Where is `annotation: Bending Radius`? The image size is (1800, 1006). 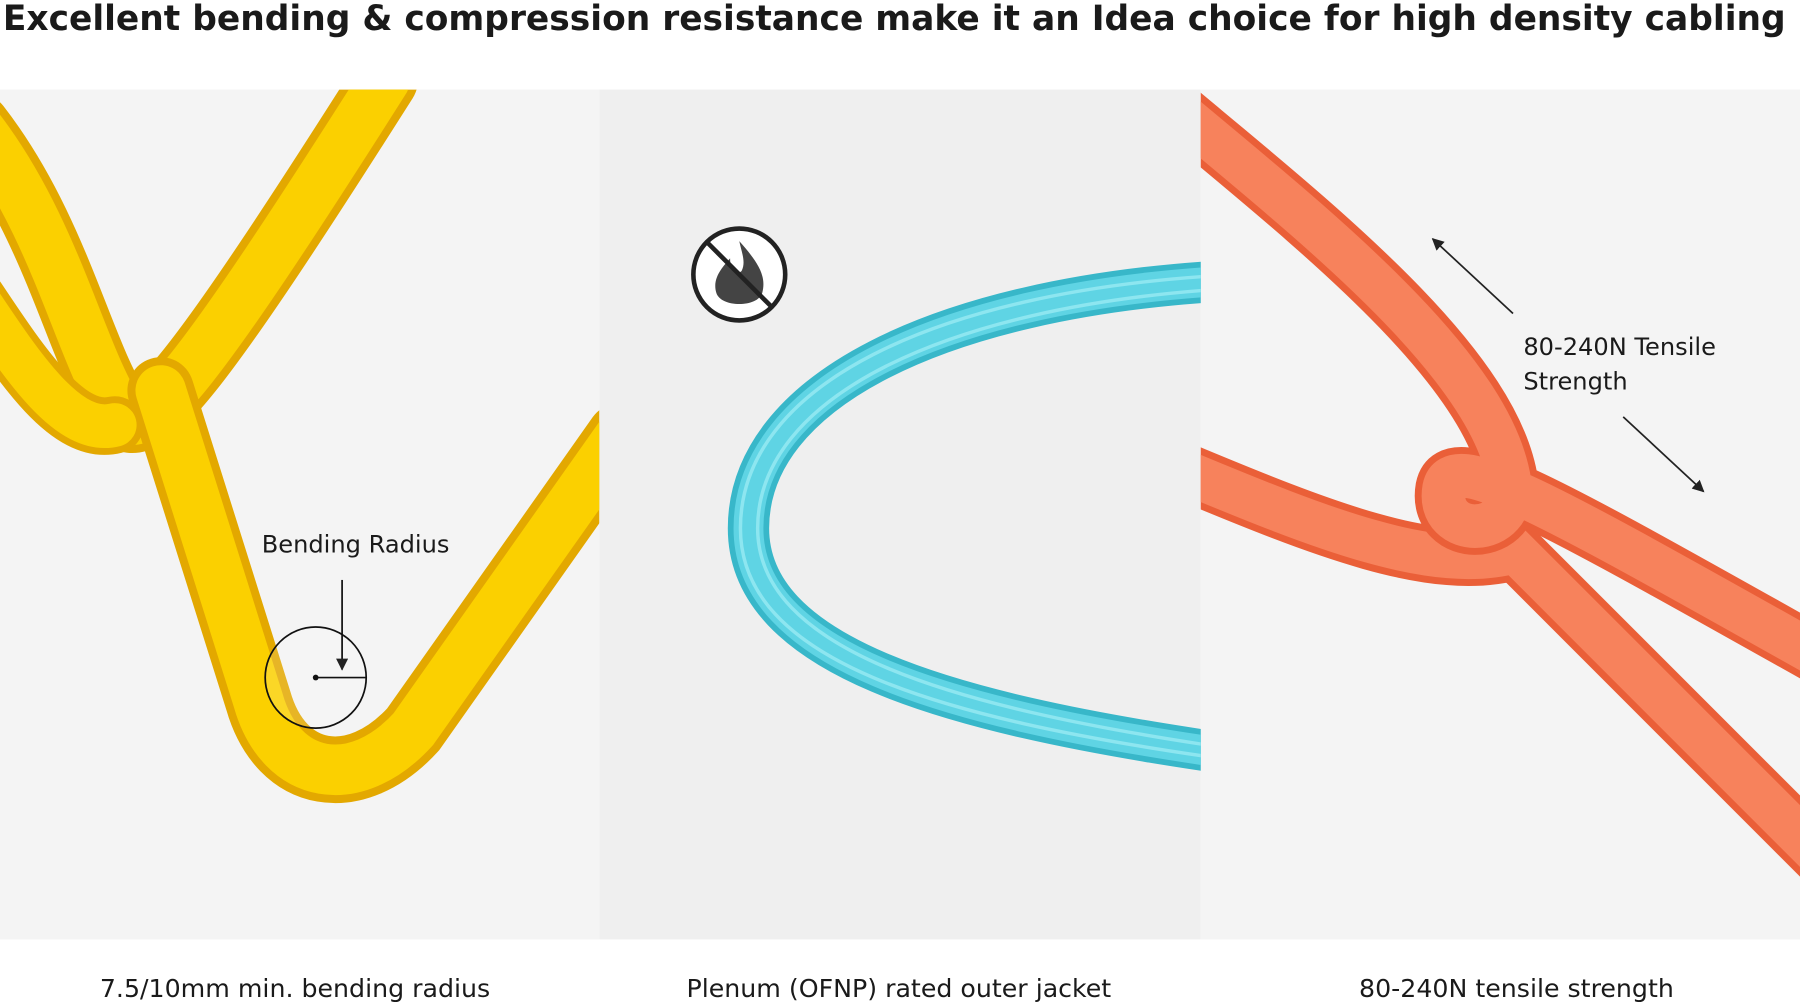 annotation: Bending Radius is located at coordinates (356, 544).